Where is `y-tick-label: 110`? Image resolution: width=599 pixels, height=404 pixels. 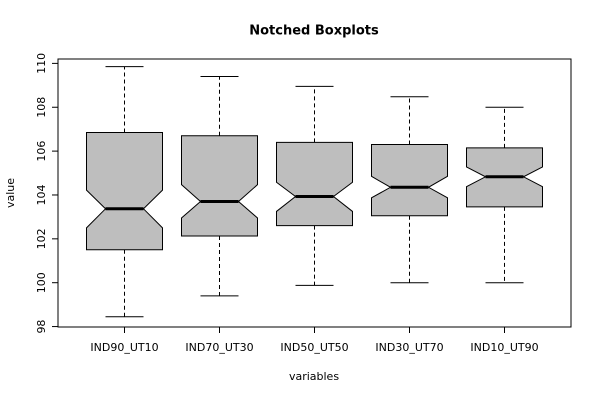
y-tick-label: 110 is located at coordinates (41, 63).